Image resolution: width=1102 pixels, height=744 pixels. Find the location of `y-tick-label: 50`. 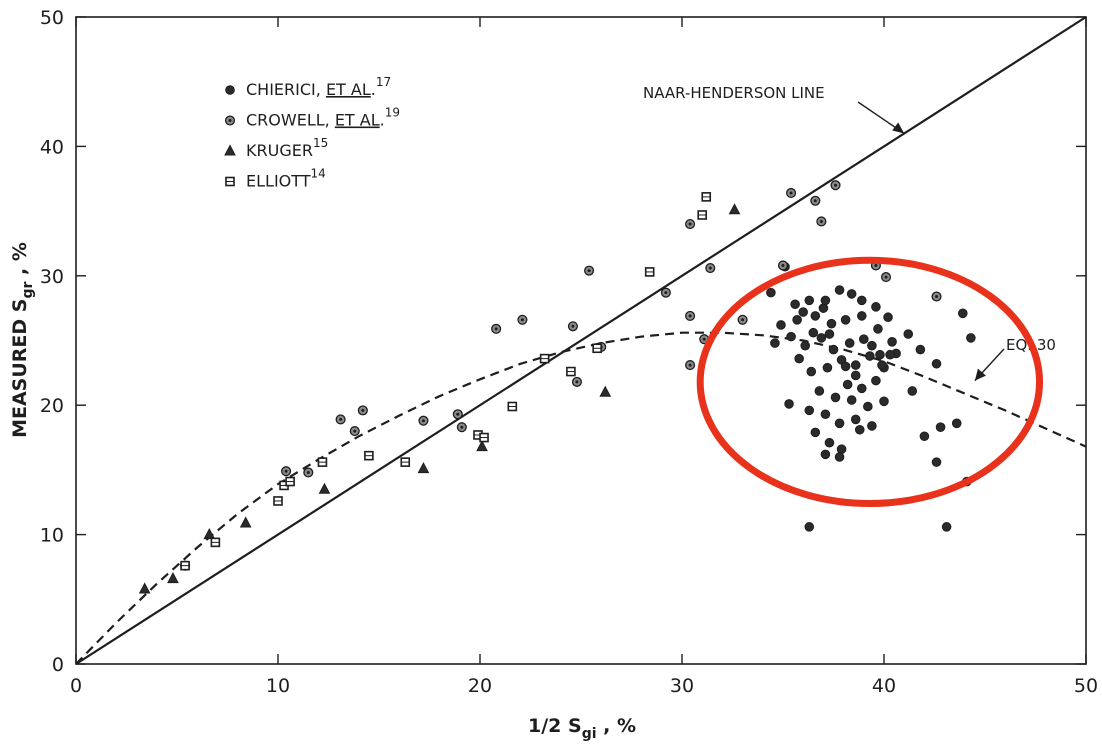

y-tick-label: 50 is located at coordinates (52, 18).